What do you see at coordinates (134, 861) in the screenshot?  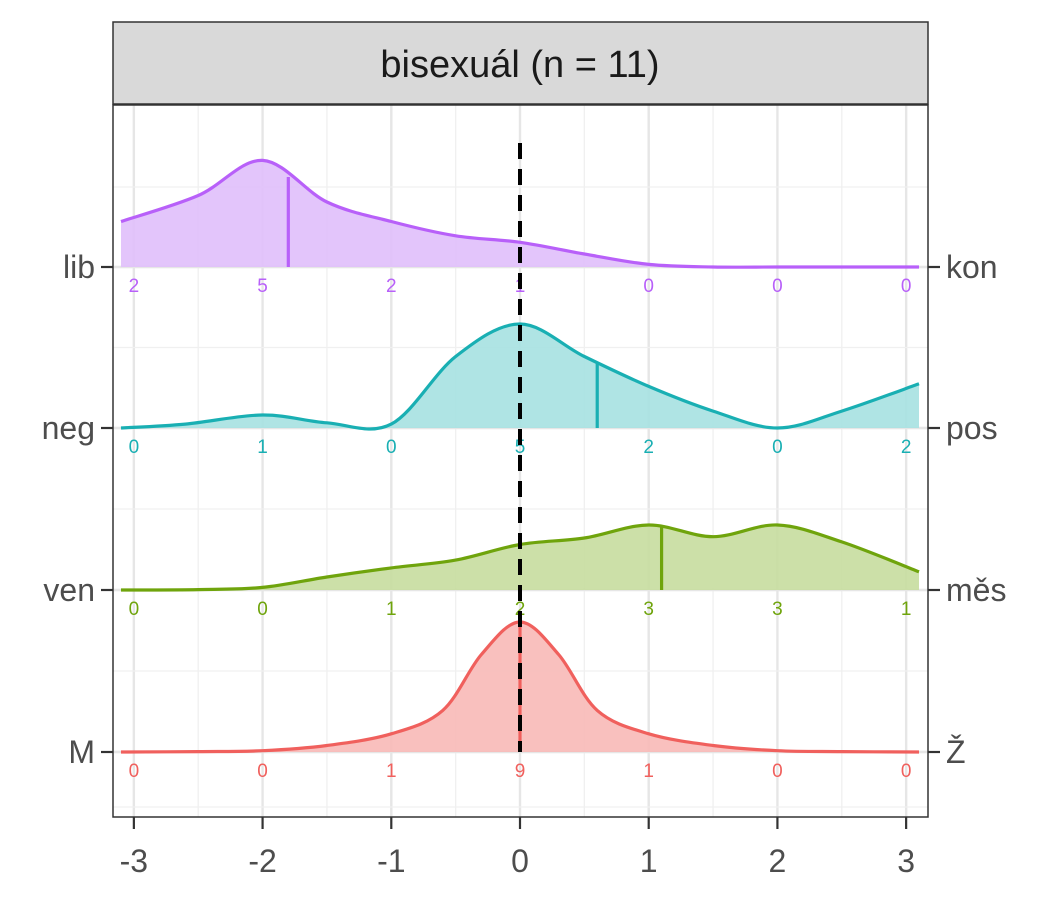 I see `x-tick-label: -3` at bounding box center [134, 861].